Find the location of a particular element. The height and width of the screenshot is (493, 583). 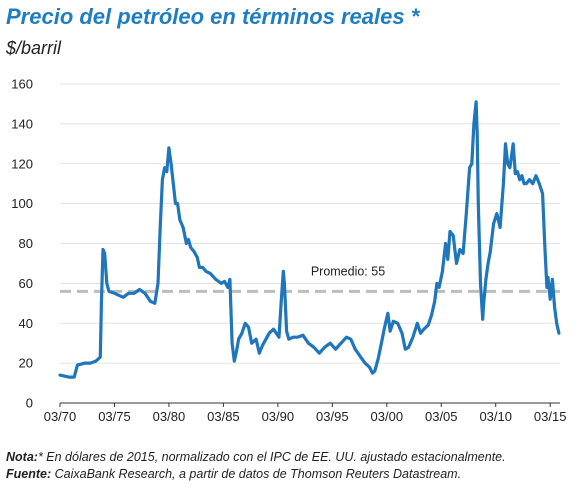

x-tick-label: 03/05 is located at coordinates (441, 416).